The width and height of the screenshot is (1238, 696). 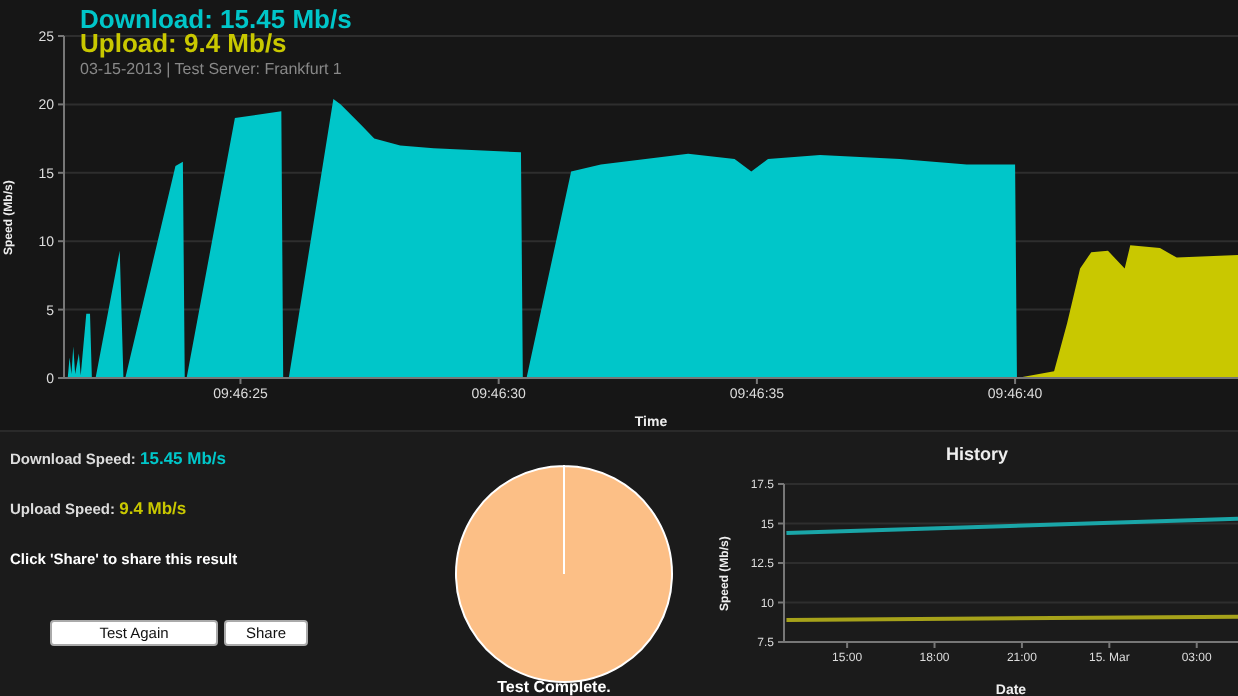 What do you see at coordinates (554, 687) in the screenshot?
I see `text: Test Complete.` at bounding box center [554, 687].